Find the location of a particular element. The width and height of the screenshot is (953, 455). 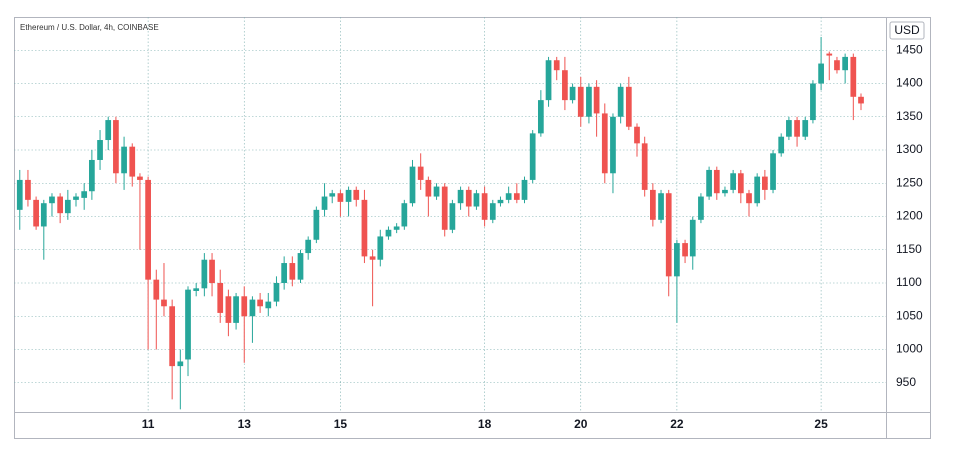

y-axis-label: USD is located at coordinates (907, 30).